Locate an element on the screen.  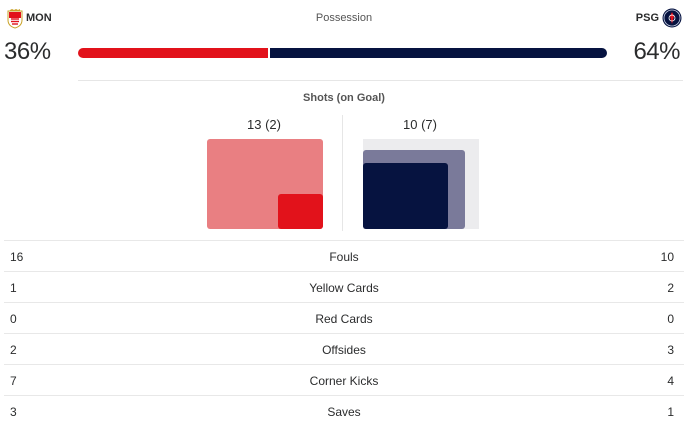
as-monaco-crest-icon is located at coordinates (15, 19).